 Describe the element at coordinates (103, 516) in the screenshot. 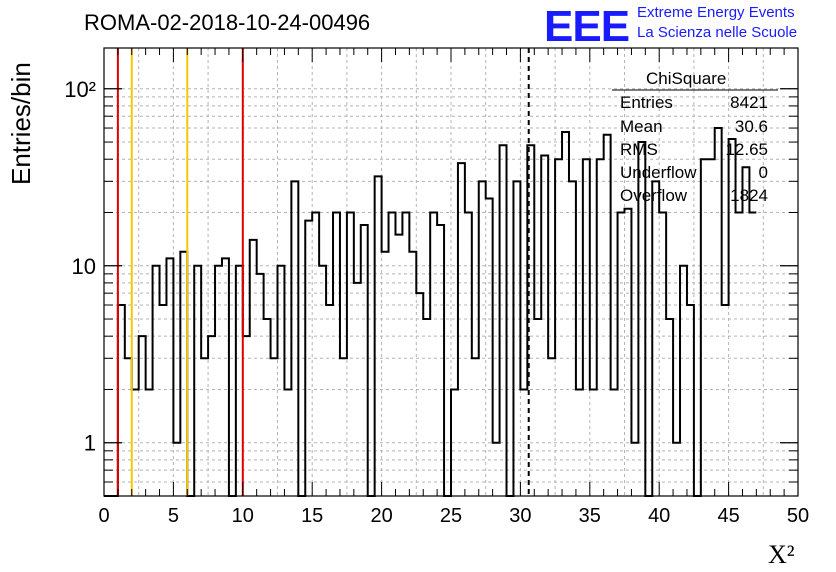

I see `x-tick-label: 0` at that location.